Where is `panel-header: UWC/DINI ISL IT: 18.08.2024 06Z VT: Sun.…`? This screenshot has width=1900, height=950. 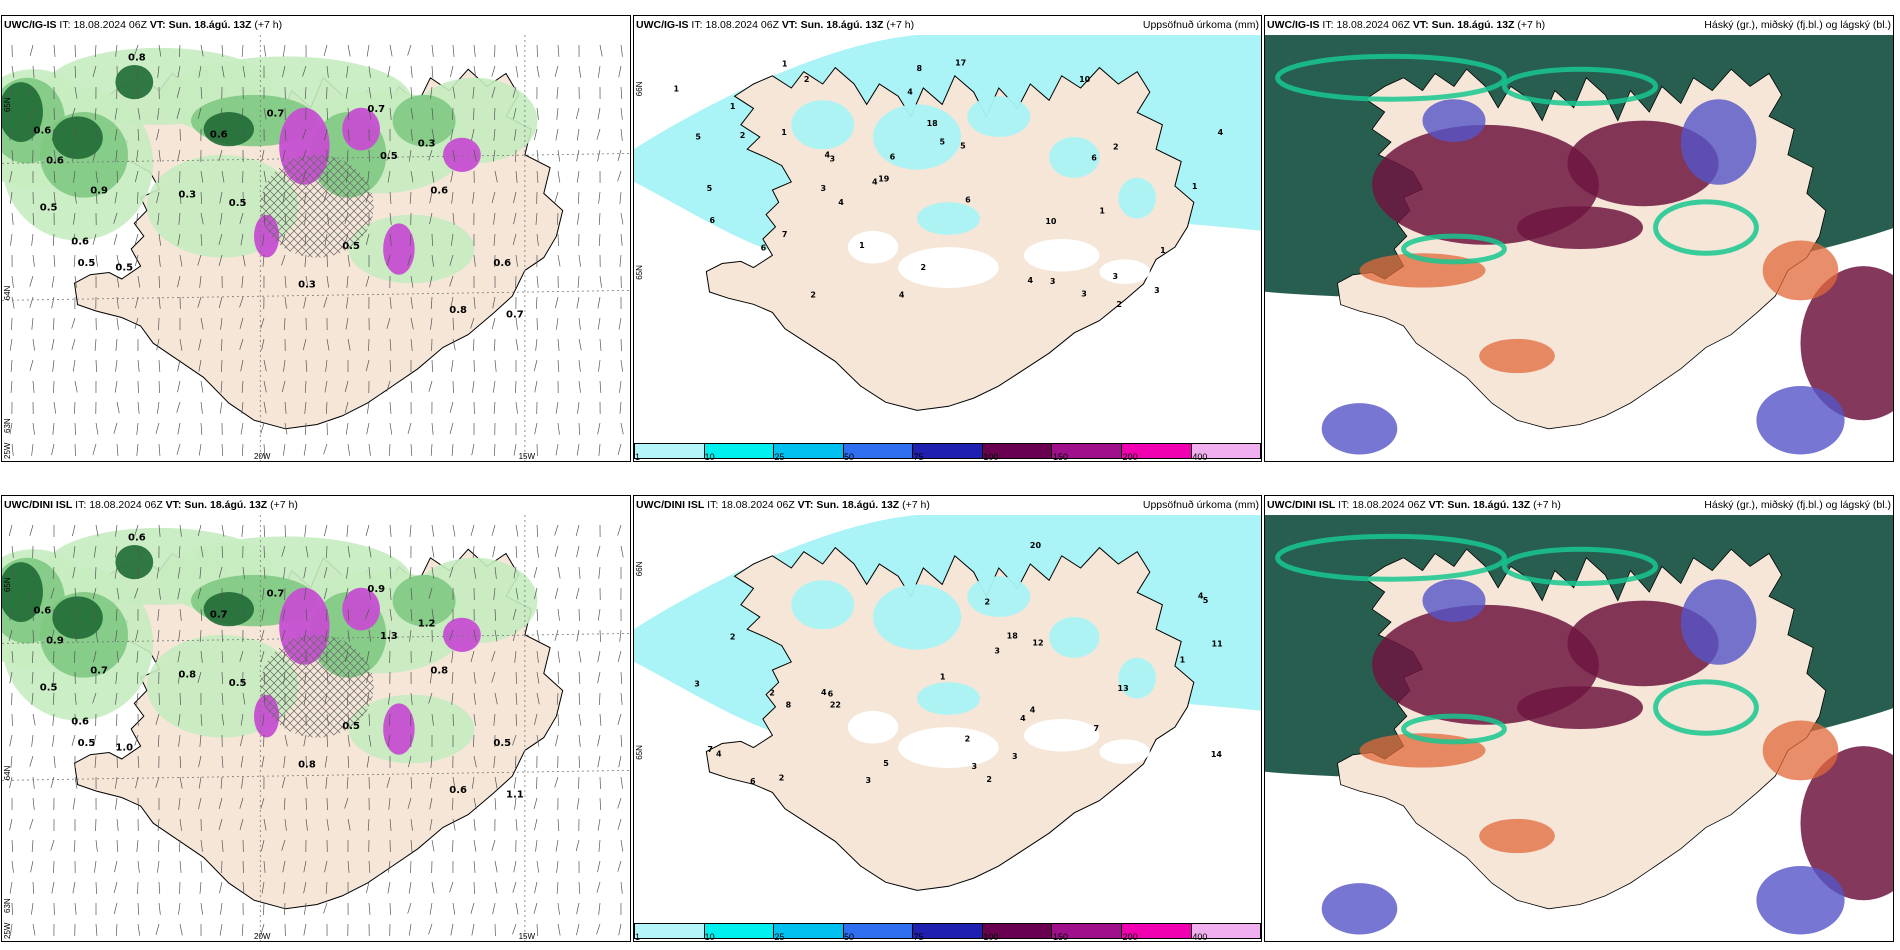
panel-header: UWC/DINI ISL IT: 18.08.2024 06Z VT: Sun.… is located at coordinates (316, 505).